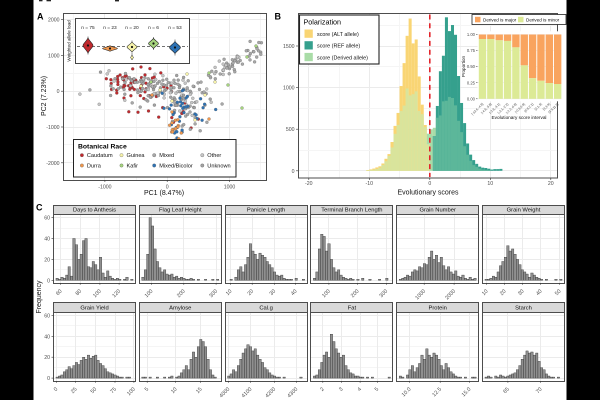 The width and height of the screenshot is (600, 400). What do you see at coordinates (214, 156) in the screenshot?
I see `svg-text: Other` at bounding box center [214, 156].